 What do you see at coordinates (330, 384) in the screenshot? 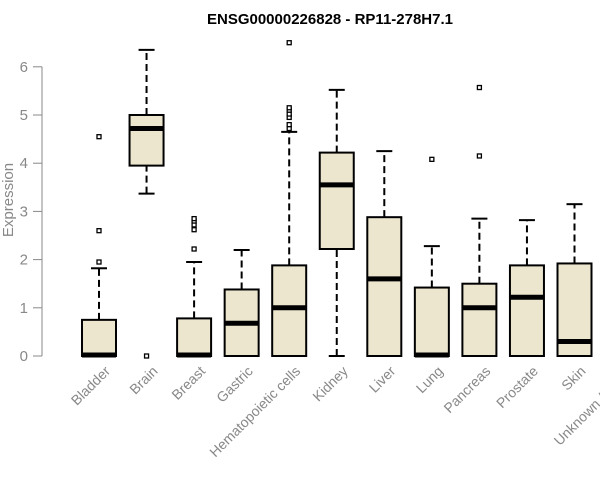
I see `x-tick-label-5: Kidney` at bounding box center [330, 384].